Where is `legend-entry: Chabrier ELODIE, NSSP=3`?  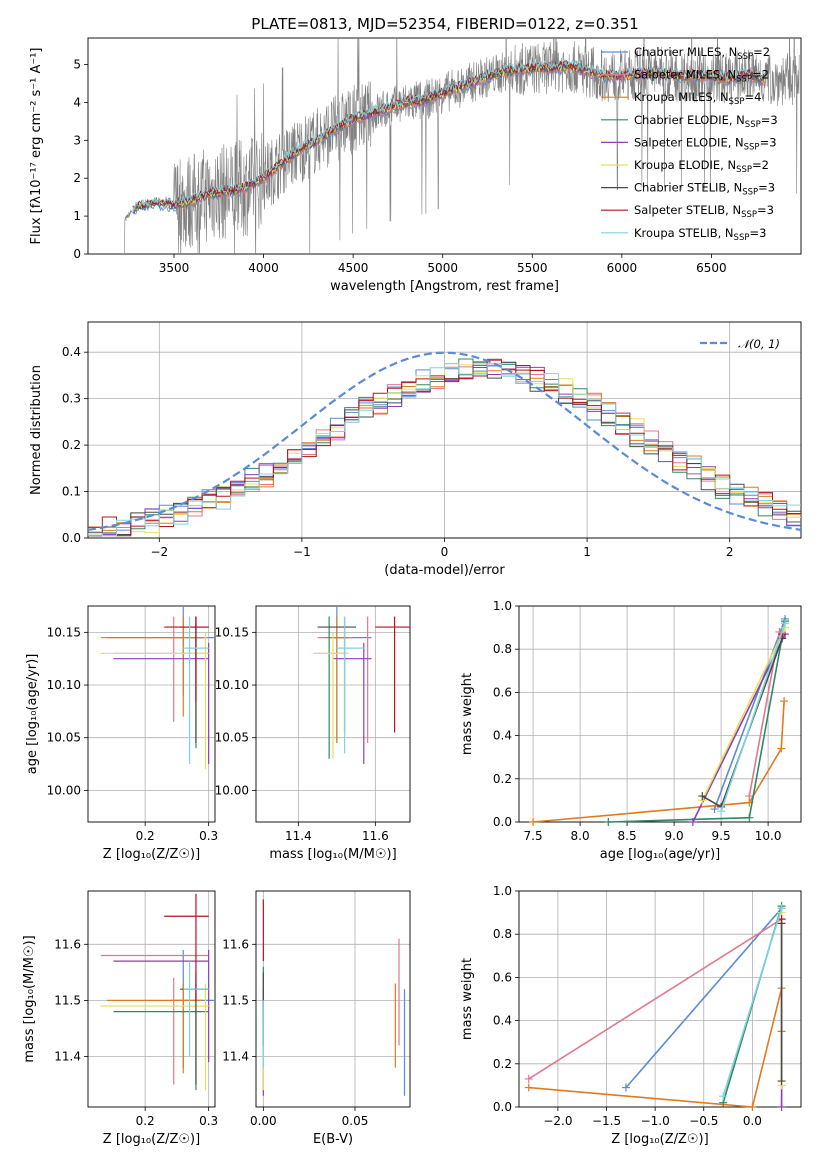 legend-entry: Chabrier ELODIE, NSSP=3 is located at coordinates (706, 121).